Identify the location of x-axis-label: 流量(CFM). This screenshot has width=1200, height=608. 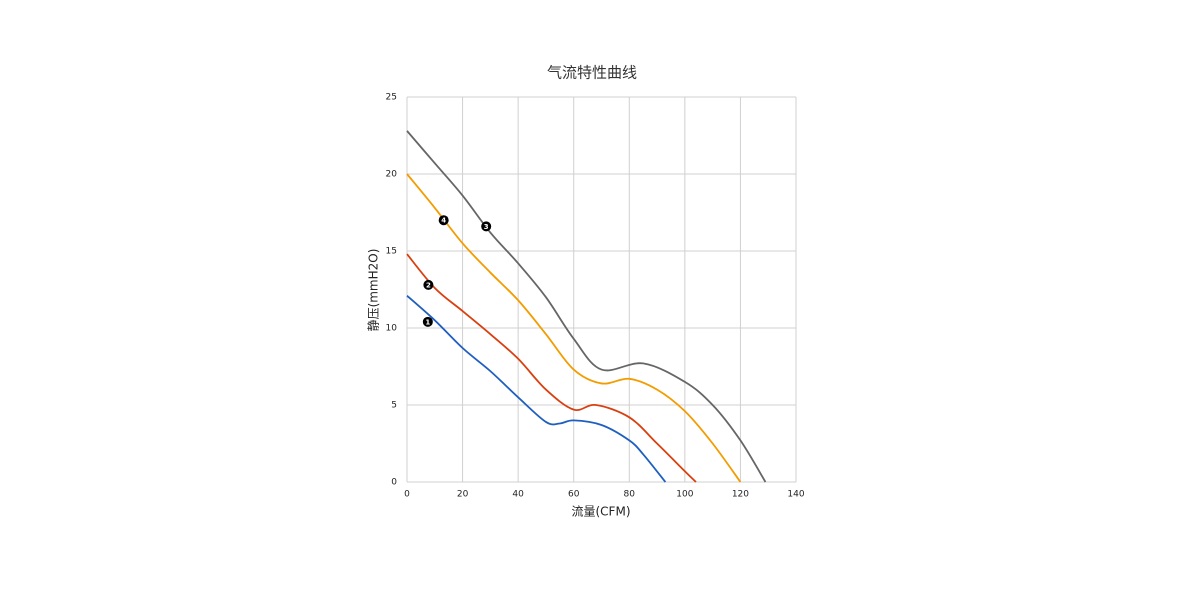
(601, 512).